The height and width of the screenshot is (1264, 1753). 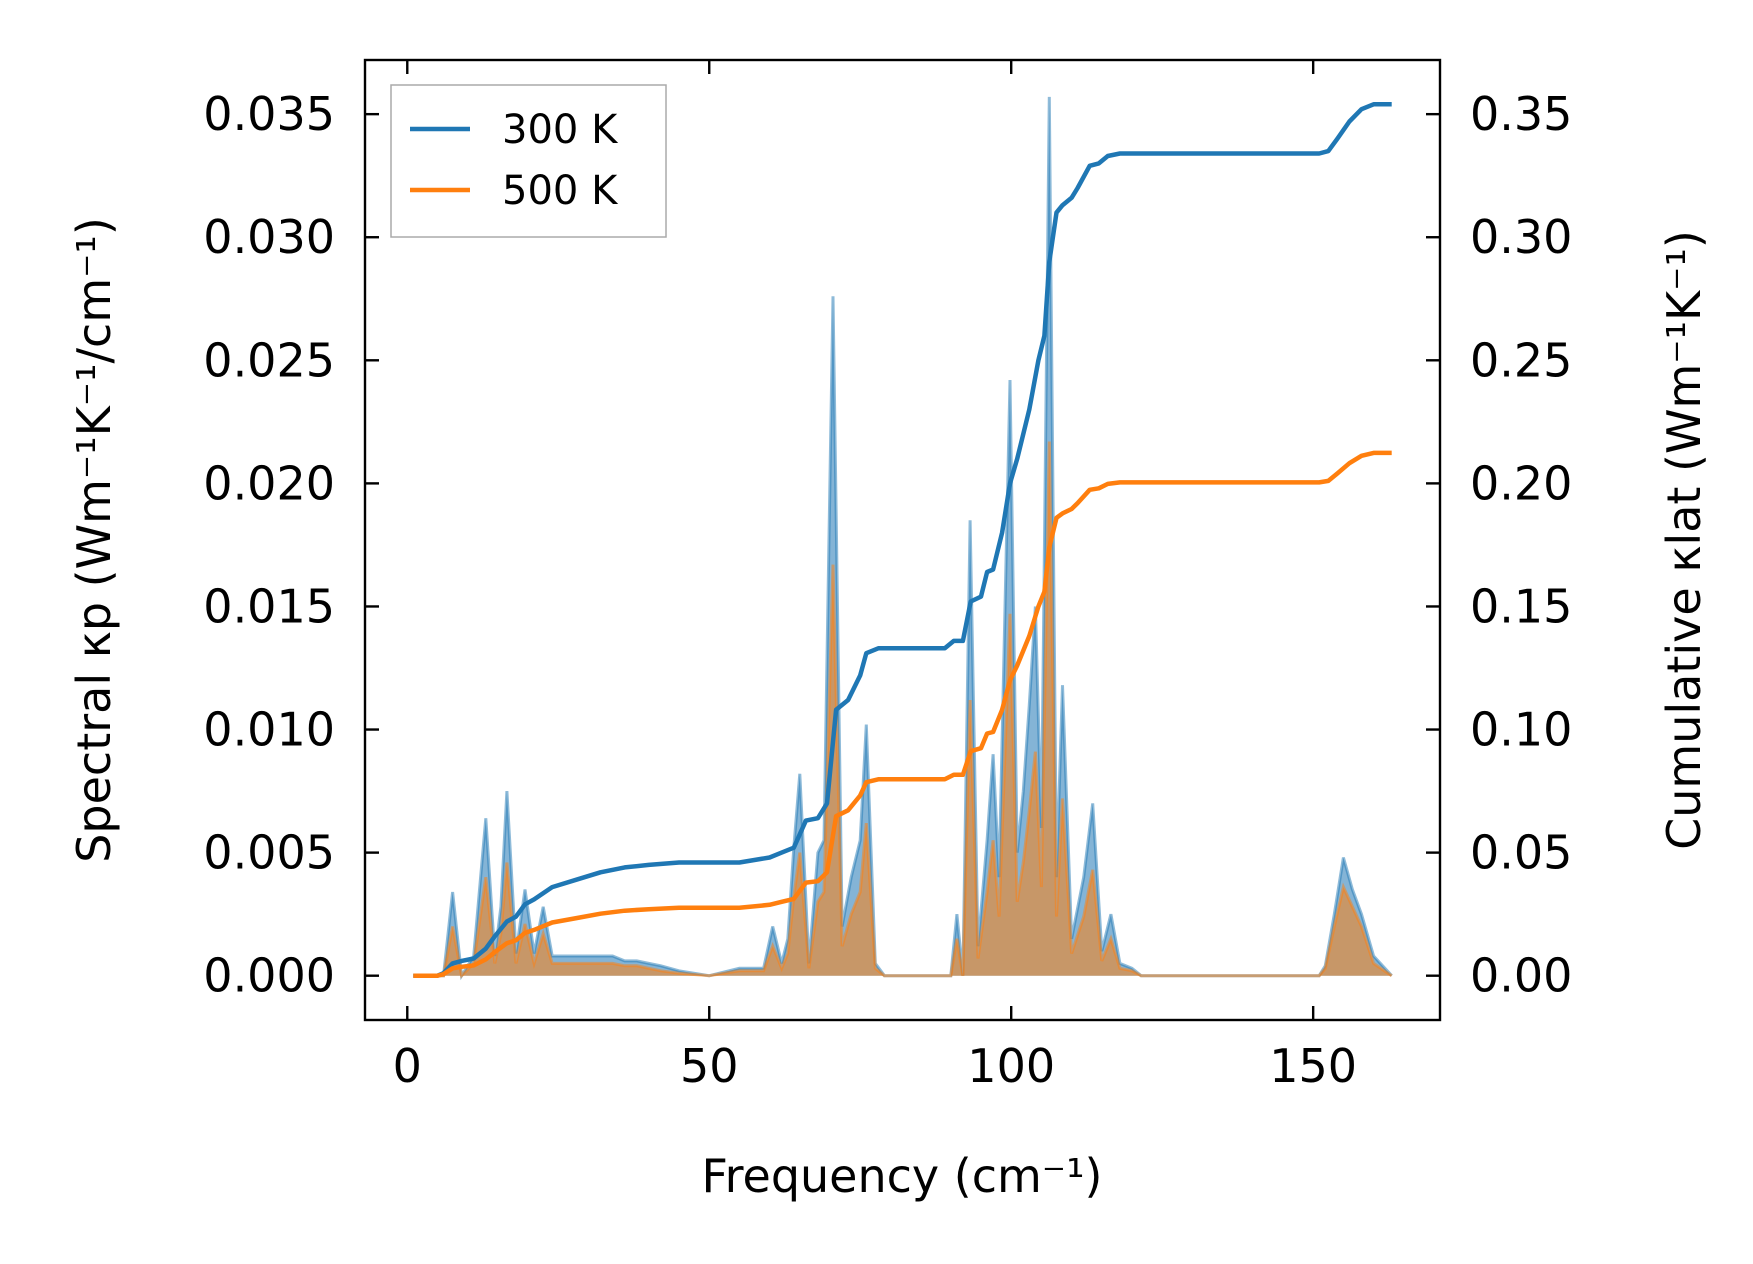 I want to click on legend: 300 K 500 K, so click(x=528, y=161).